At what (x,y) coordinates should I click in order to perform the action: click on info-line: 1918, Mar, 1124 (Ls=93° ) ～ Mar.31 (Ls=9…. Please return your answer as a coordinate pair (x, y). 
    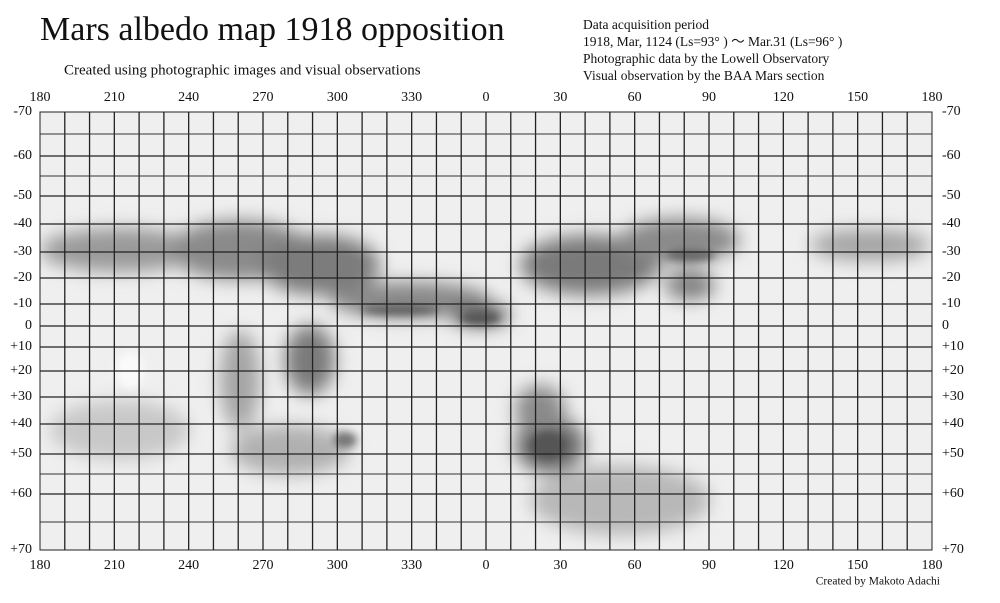
    Looking at the image, I should click on (712, 41).